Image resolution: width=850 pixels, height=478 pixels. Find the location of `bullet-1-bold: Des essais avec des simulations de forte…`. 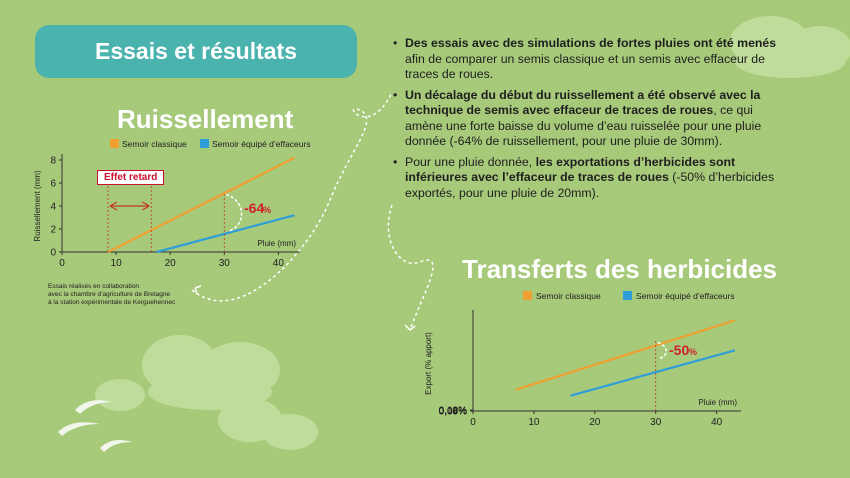

bullet-1-bold: Des essais avec des simulations de forte… is located at coordinates (591, 43).